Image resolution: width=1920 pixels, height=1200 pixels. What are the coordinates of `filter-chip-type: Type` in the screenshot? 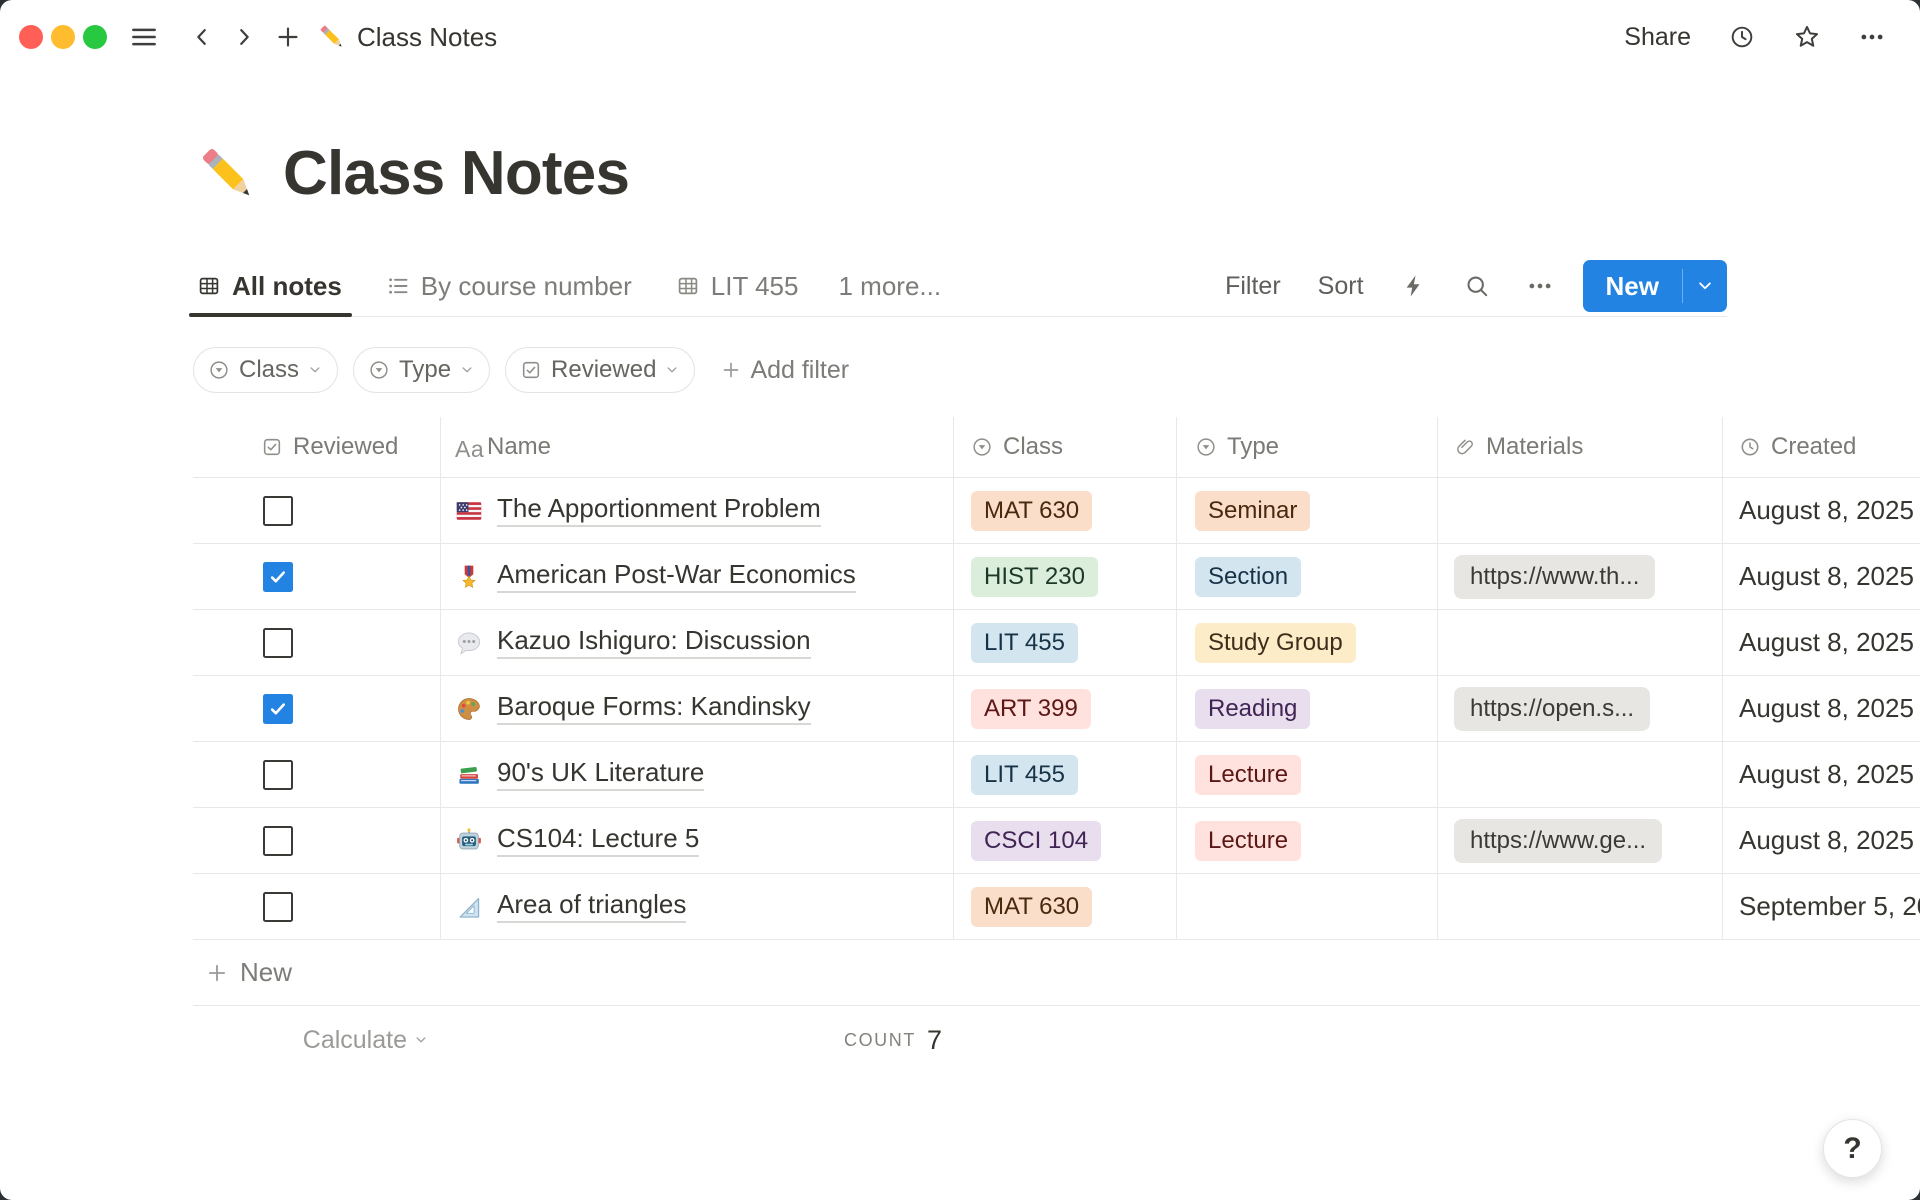 It's located at (422, 370).